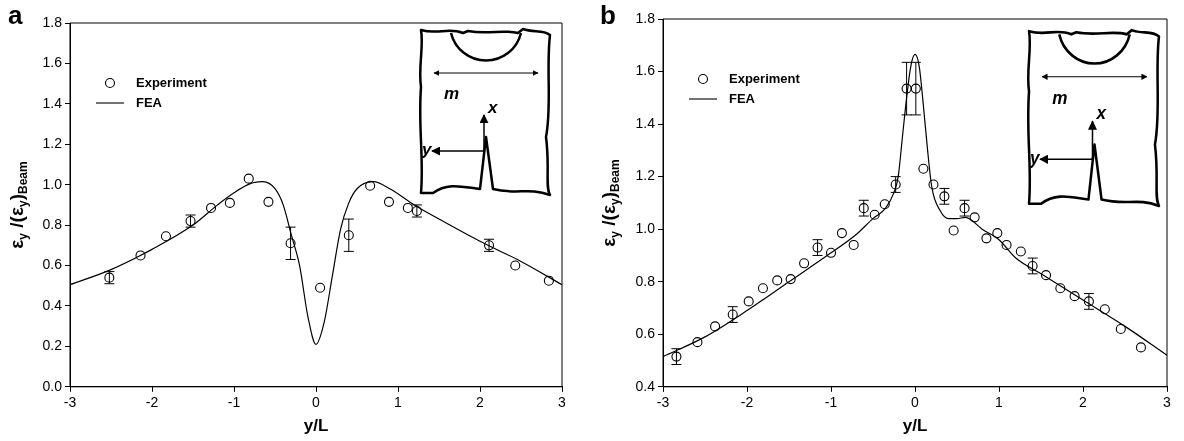  Describe the element at coordinates (52, 385) in the screenshot. I see `y-tick-label: 0.0` at that location.